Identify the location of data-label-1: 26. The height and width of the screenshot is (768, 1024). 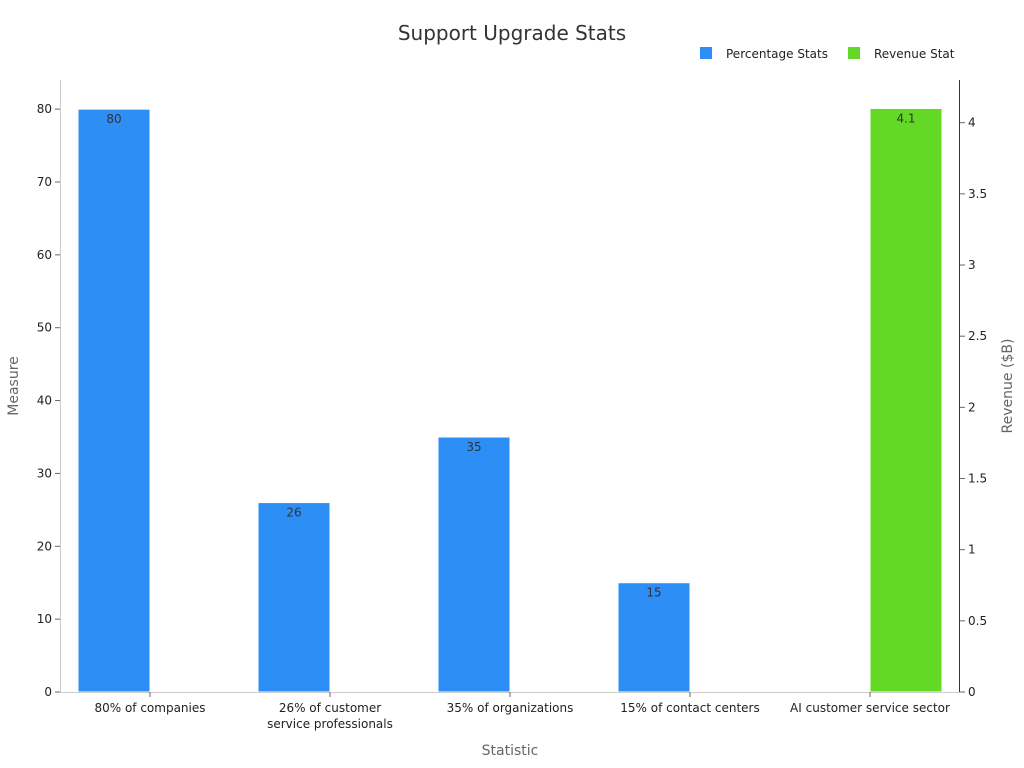
(293, 513).